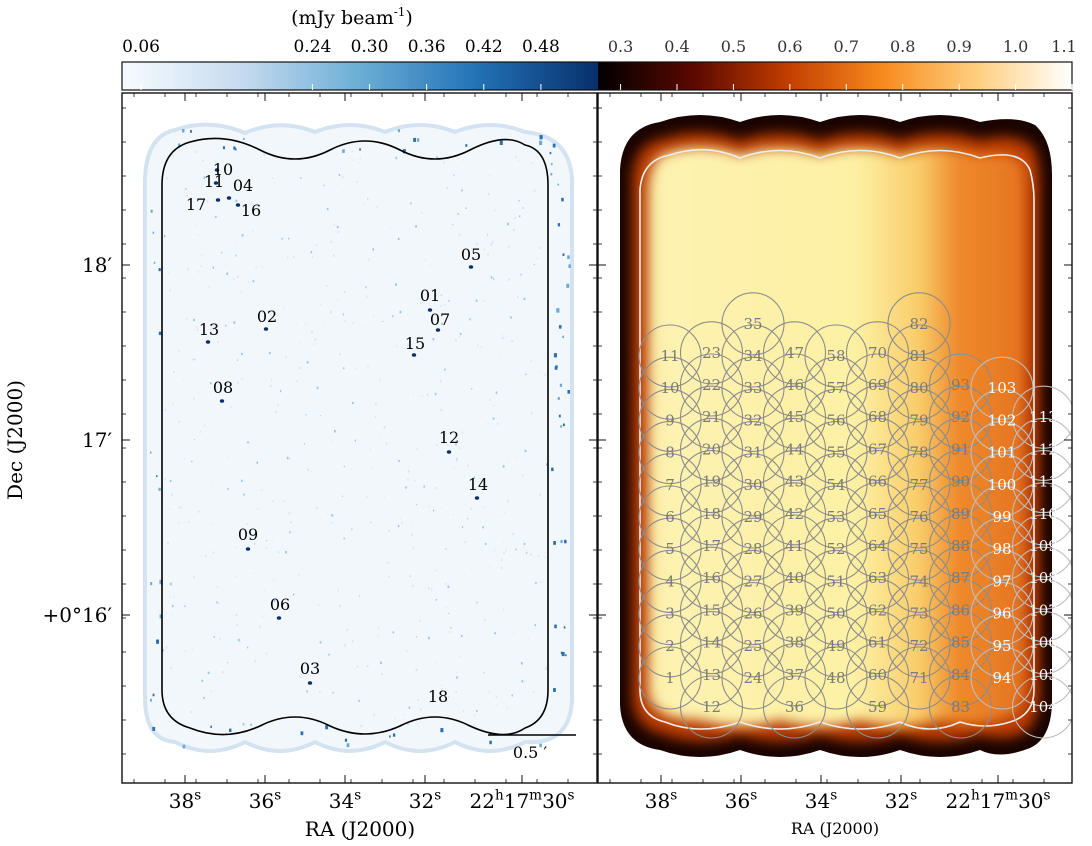 The height and width of the screenshot is (846, 1092). Describe the element at coordinates (711, 514) in the screenshot. I see `pointing-number: 18` at that location.